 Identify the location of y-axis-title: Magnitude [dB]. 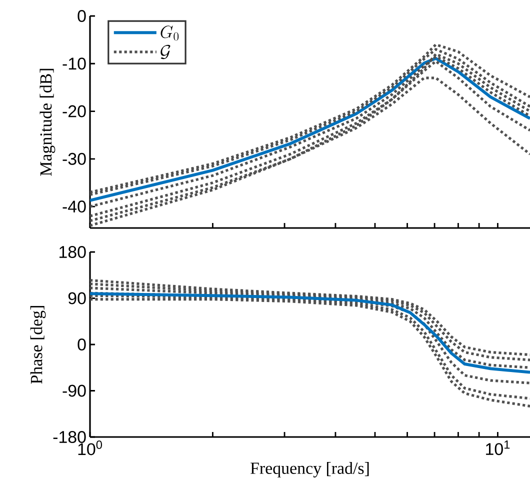
(48, 122).